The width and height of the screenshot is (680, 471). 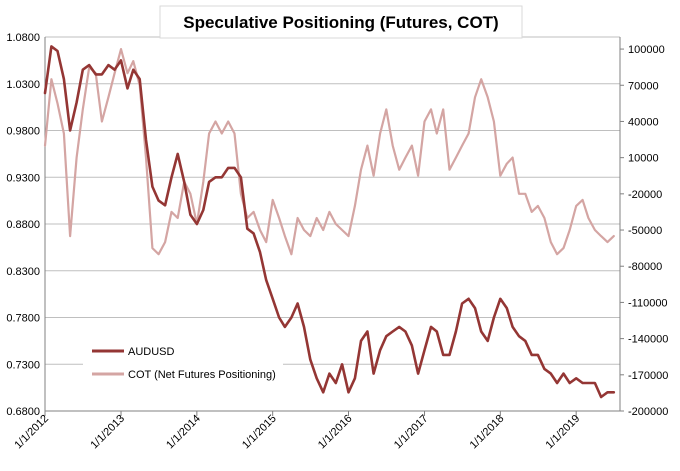 What do you see at coordinates (643, 86) in the screenshot?
I see `right-tick-label: 70000` at bounding box center [643, 86].